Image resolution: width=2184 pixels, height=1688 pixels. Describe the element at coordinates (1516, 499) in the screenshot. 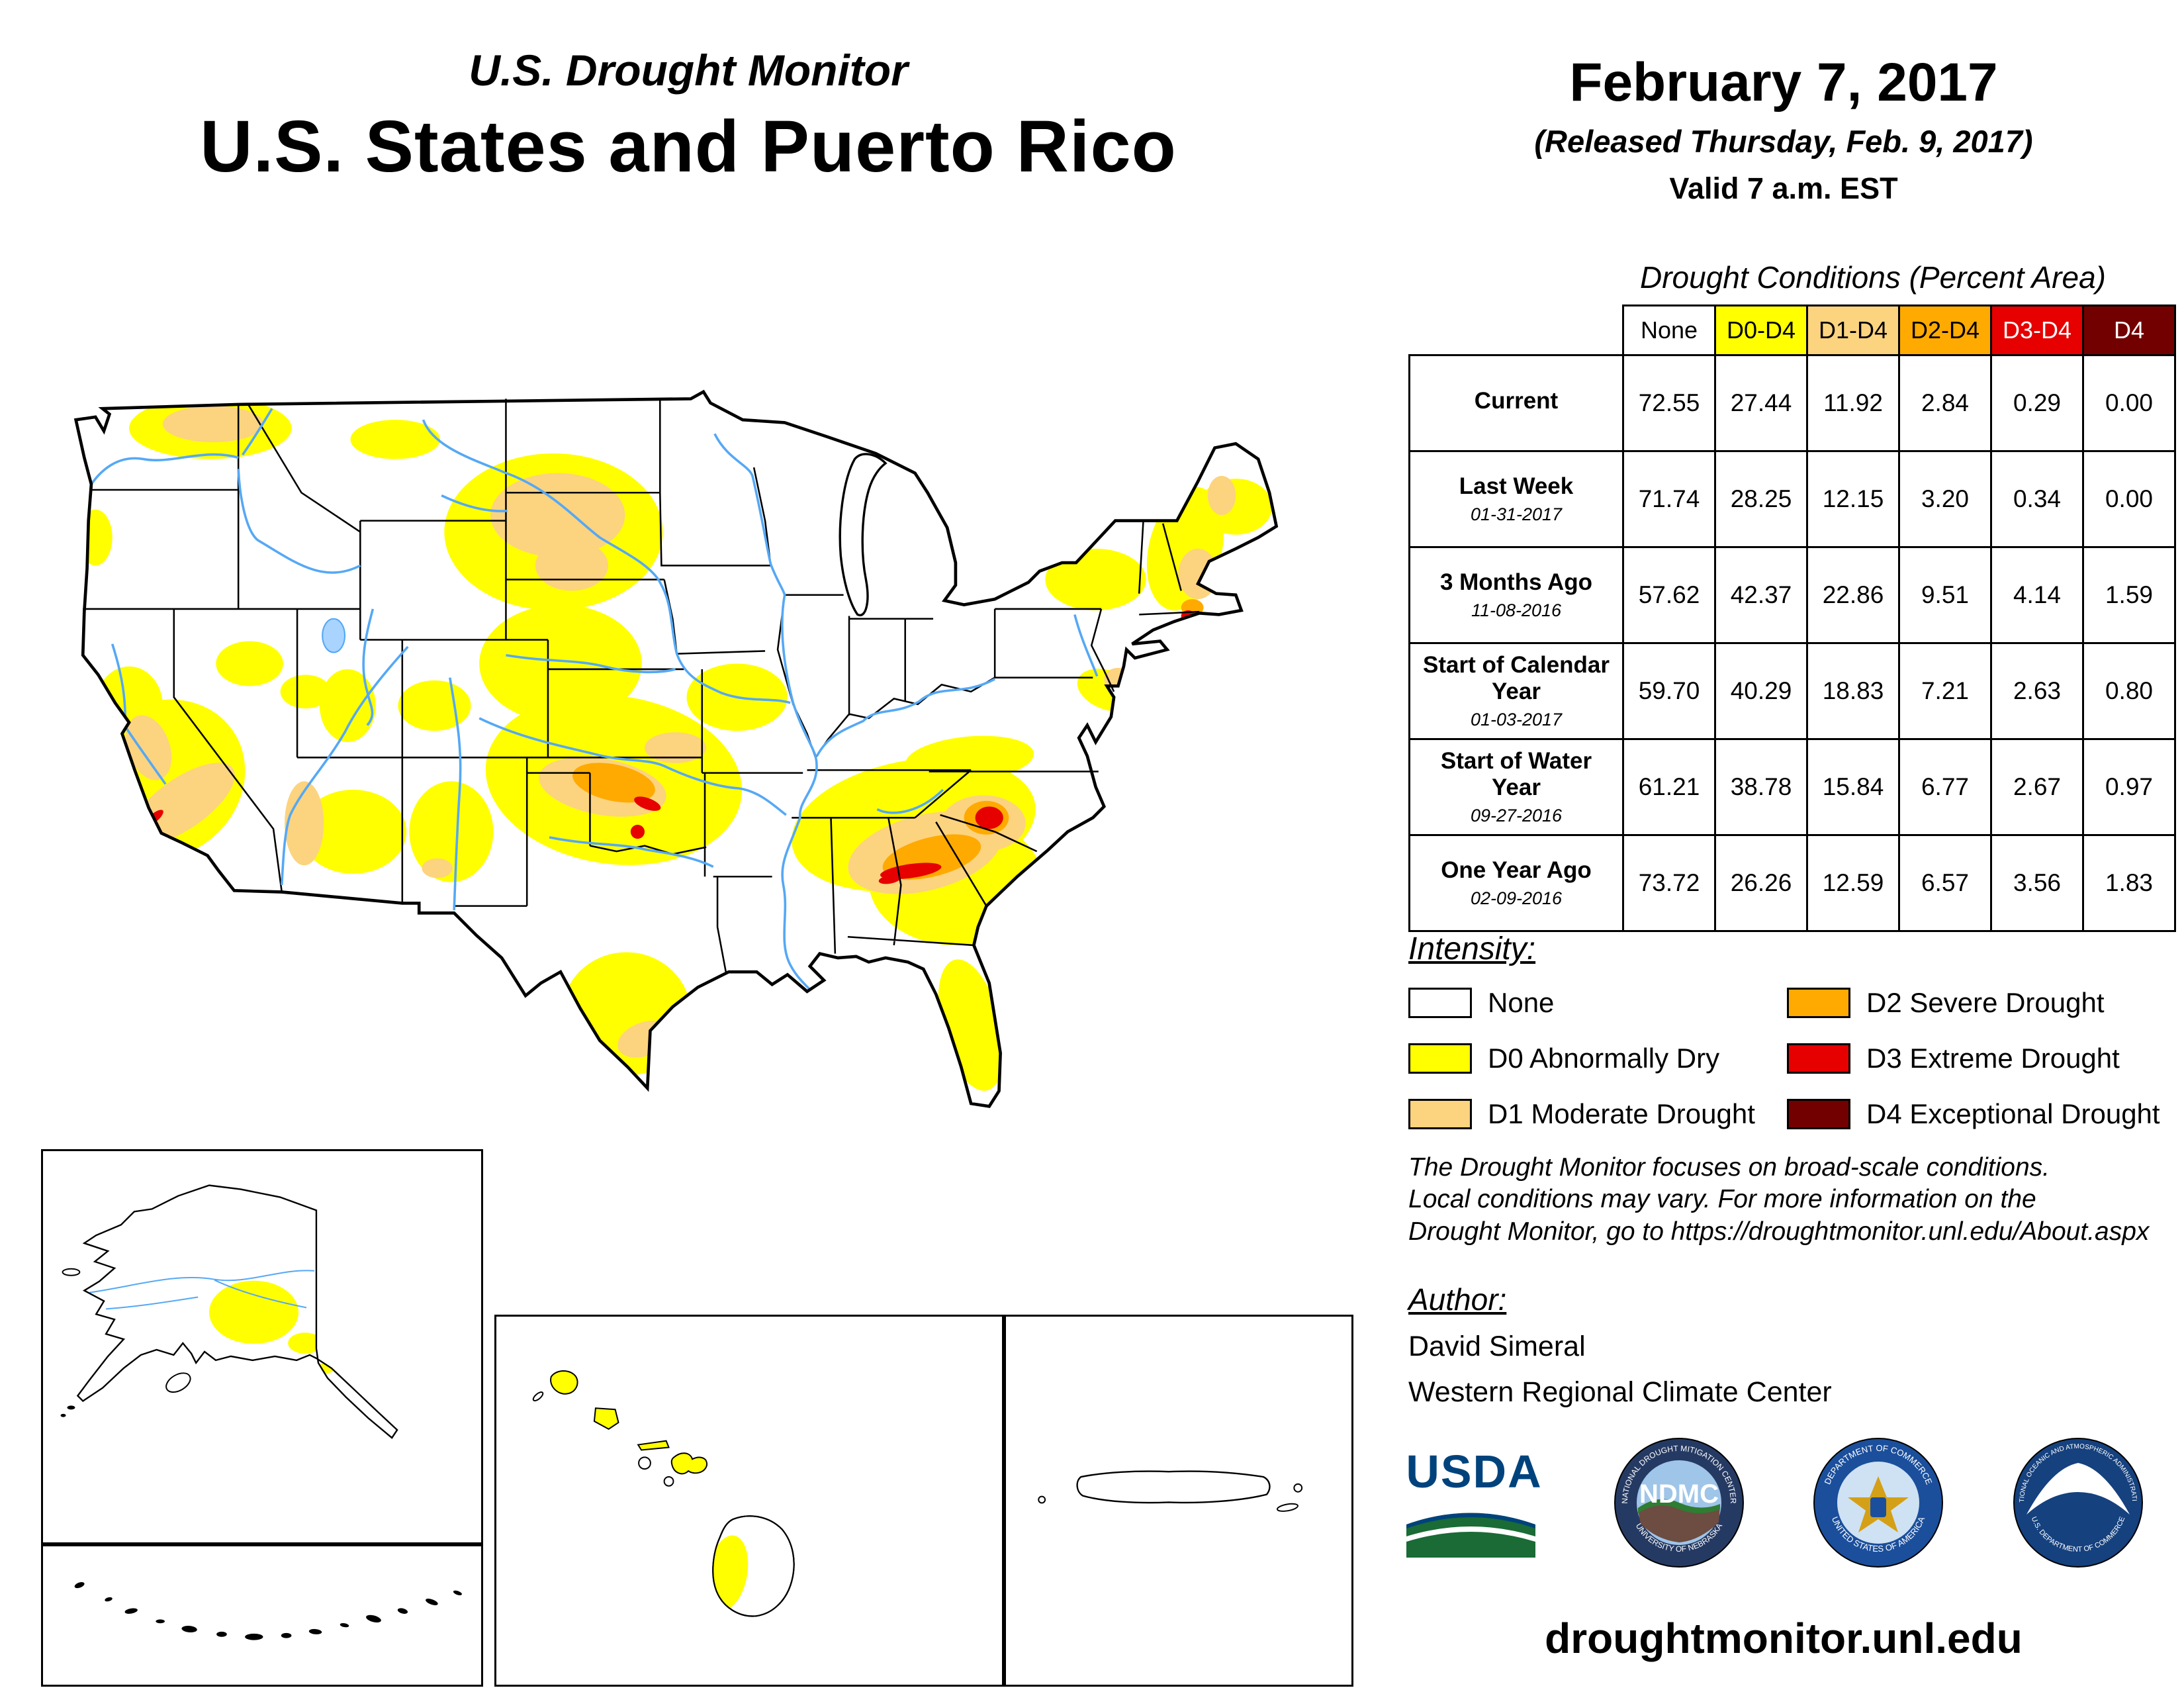

I see `row-label: Last Week 01-31-2017` at that location.